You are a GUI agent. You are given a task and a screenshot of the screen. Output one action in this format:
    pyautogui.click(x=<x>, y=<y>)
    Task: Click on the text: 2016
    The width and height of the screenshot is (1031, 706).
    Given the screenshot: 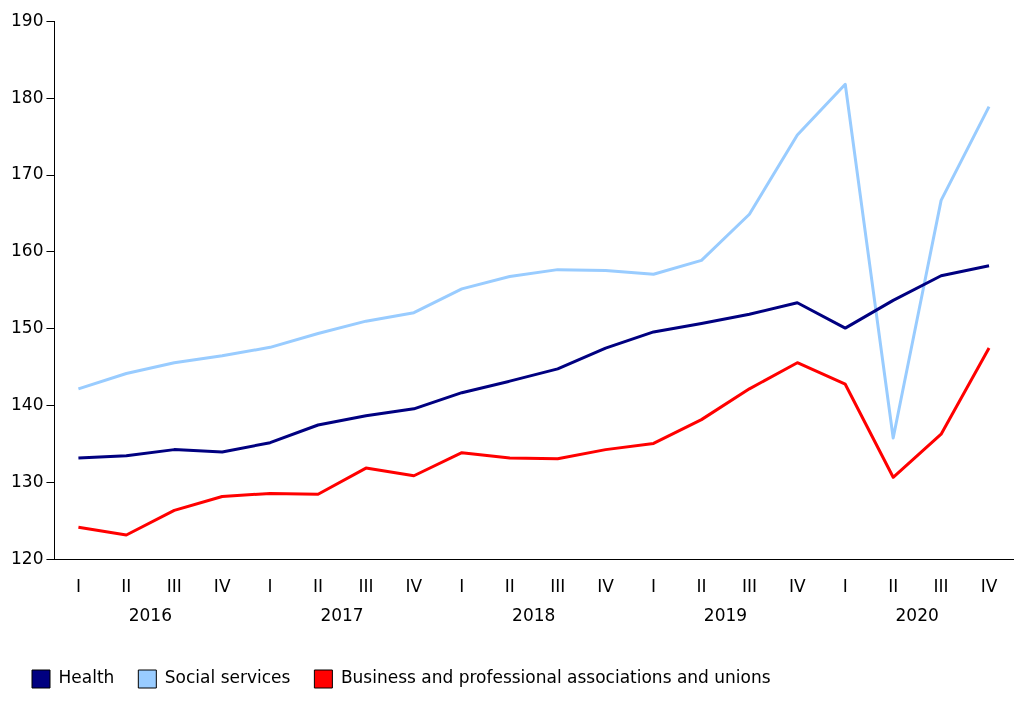 What is the action you would take?
    pyautogui.click(x=150, y=614)
    